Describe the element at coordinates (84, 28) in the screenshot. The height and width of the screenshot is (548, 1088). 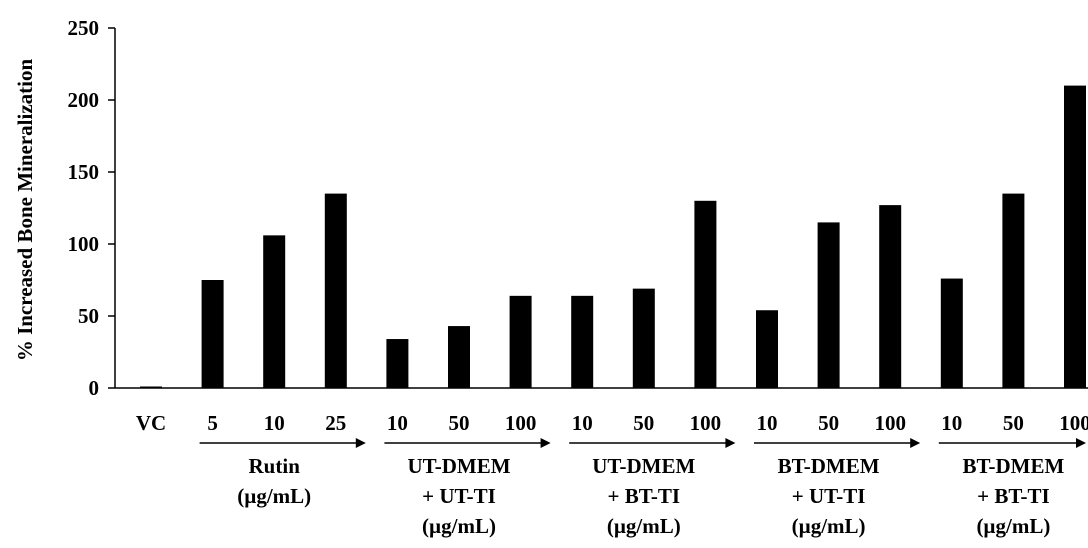
I see `y-tick-label: 250` at that location.